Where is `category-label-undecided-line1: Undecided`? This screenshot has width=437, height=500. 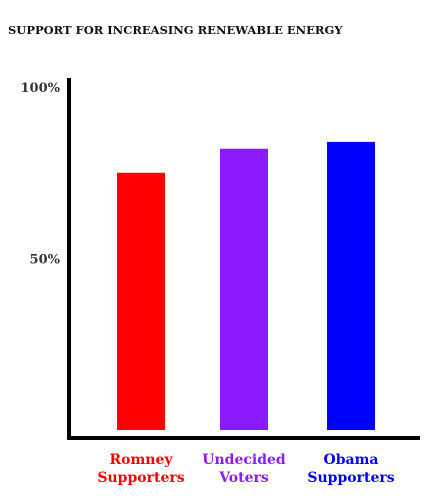 category-label-undecided-line1: Undecided is located at coordinates (244, 460).